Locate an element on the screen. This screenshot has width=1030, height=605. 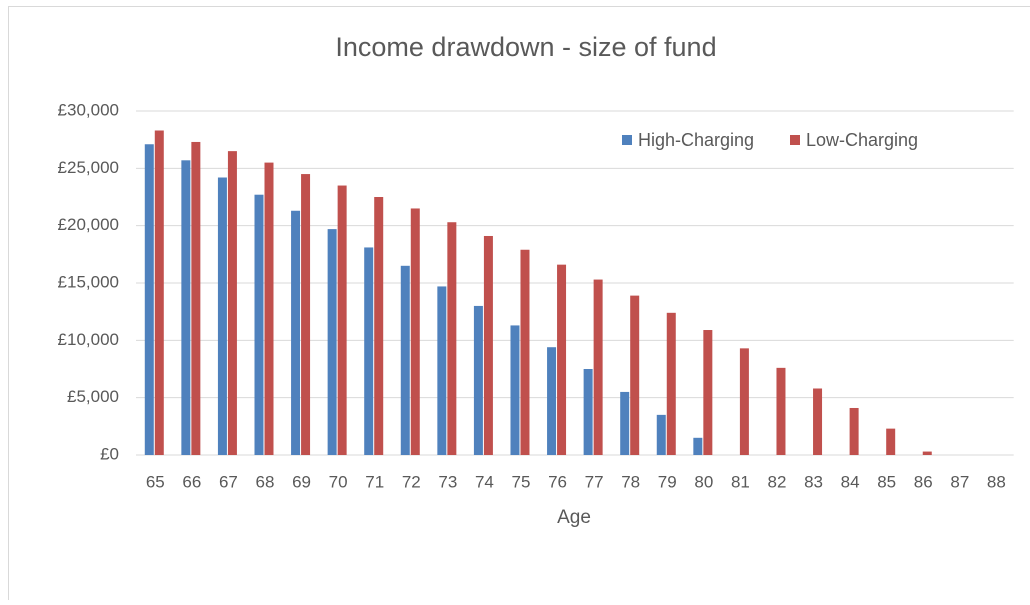
x-tick-label: 67 is located at coordinates (228, 481).